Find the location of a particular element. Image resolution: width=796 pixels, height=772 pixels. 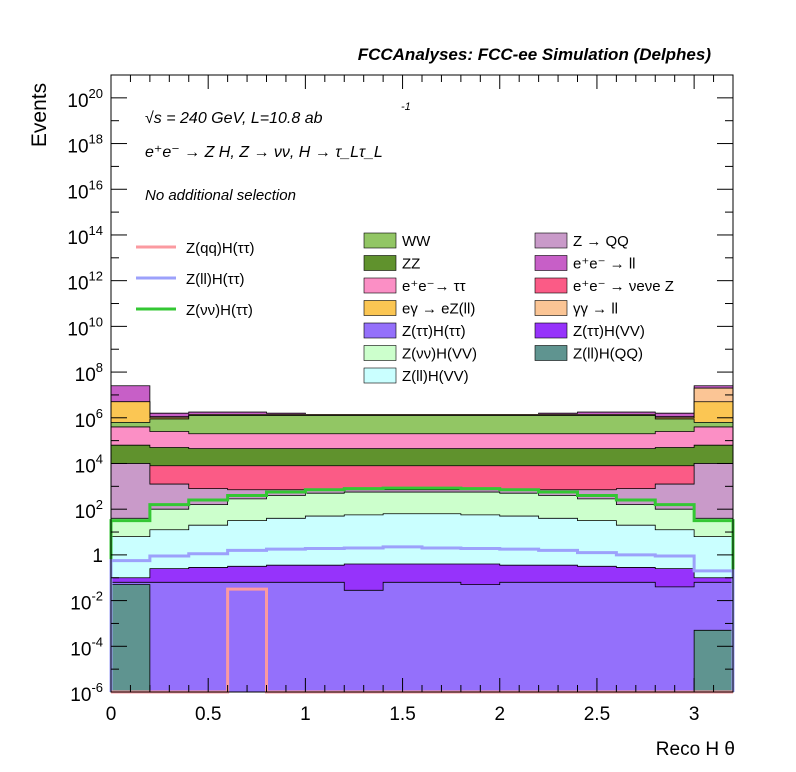

legend-entry-e-e-e-e-z: e⁺e⁻ → νeνe Z is located at coordinates (623, 286).